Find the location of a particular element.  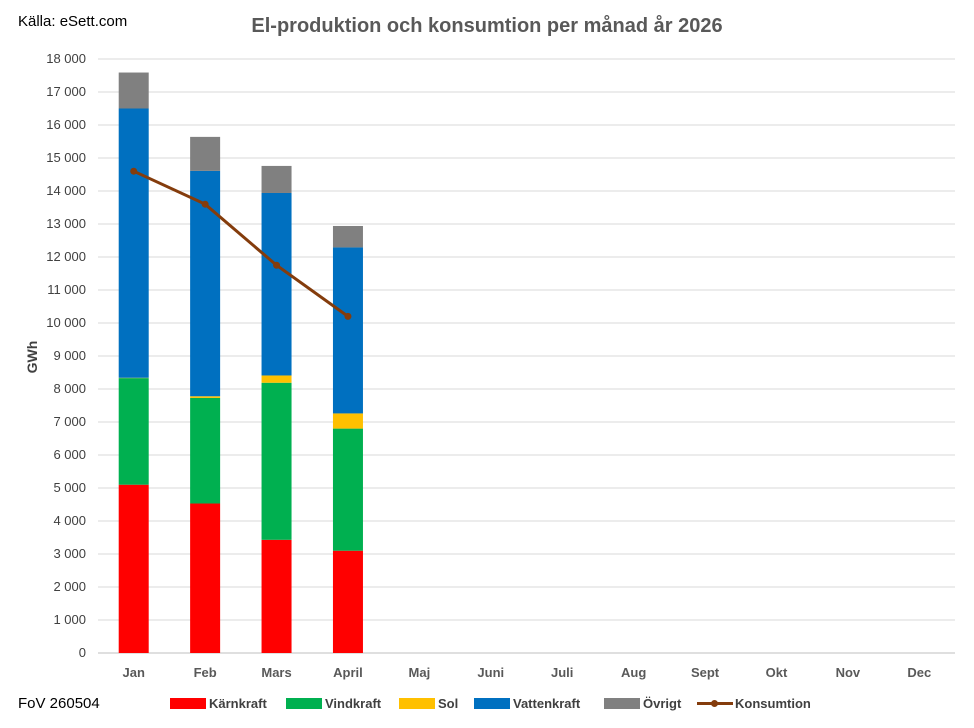

x-tick-label: Jan is located at coordinates (134, 672).